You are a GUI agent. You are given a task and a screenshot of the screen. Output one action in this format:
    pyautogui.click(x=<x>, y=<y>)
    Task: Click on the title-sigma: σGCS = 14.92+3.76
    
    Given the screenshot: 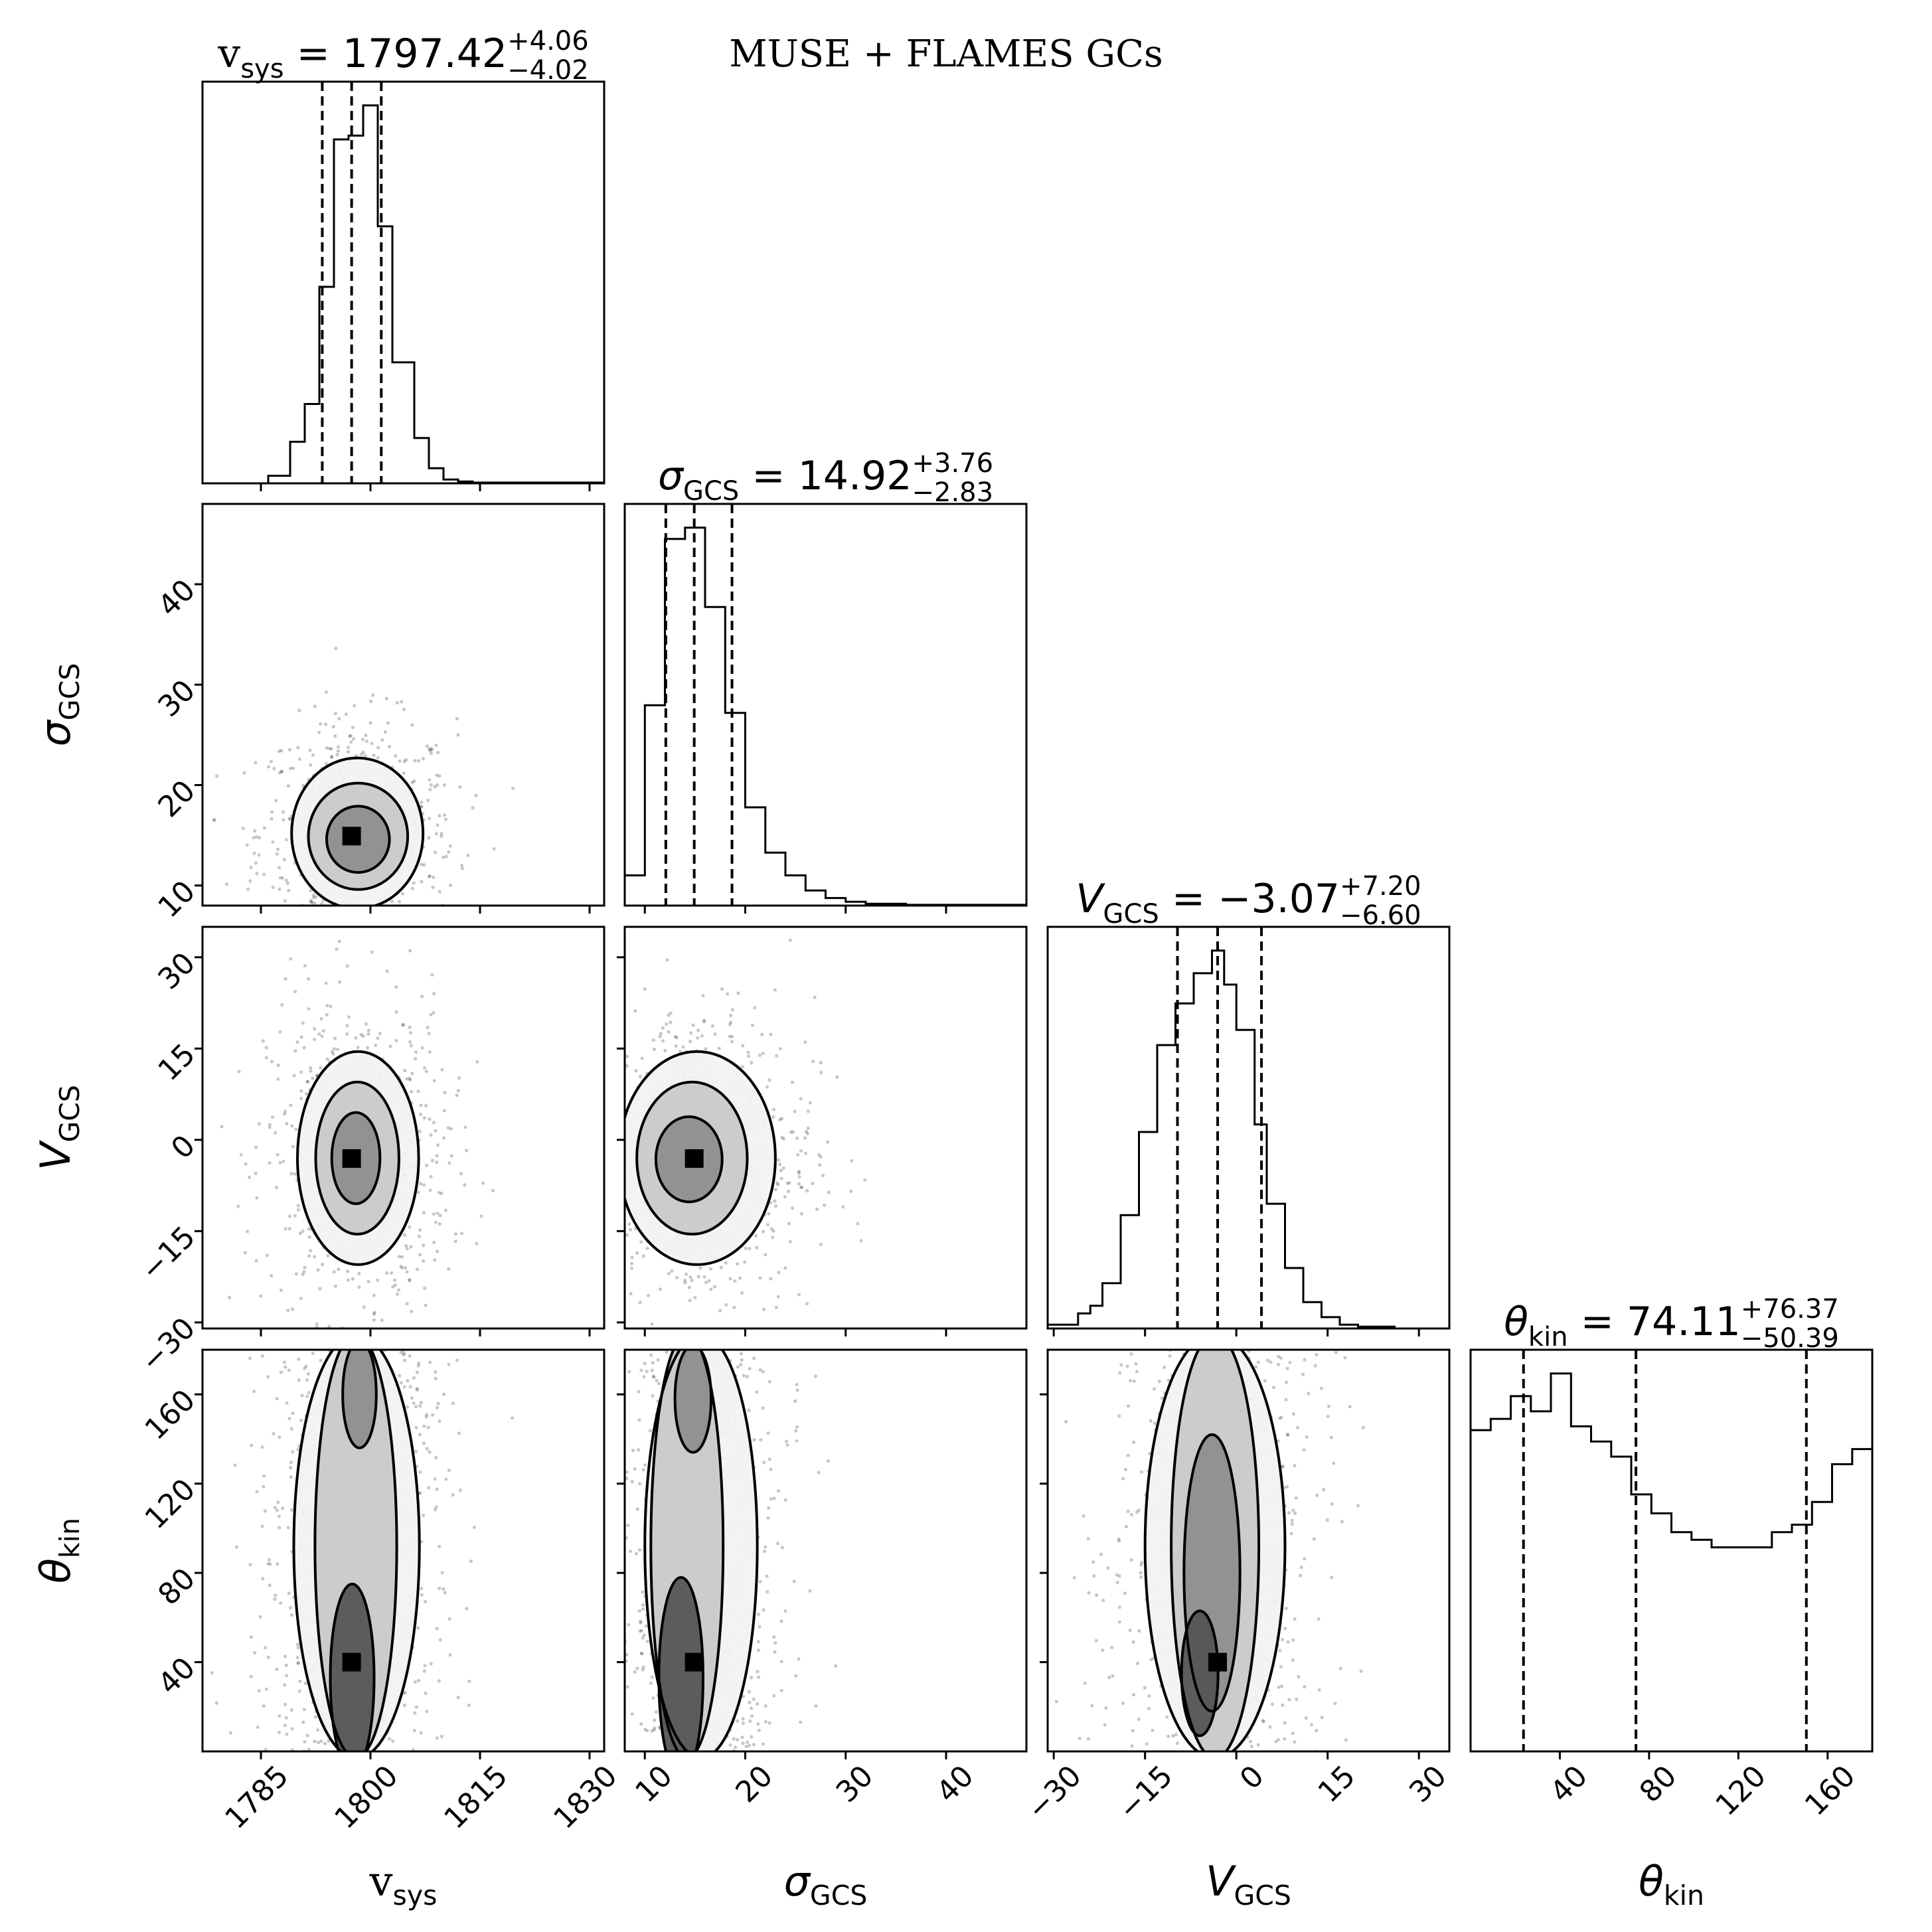 What is the action you would take?
    pyautogui.click(x=825, y=477)
    